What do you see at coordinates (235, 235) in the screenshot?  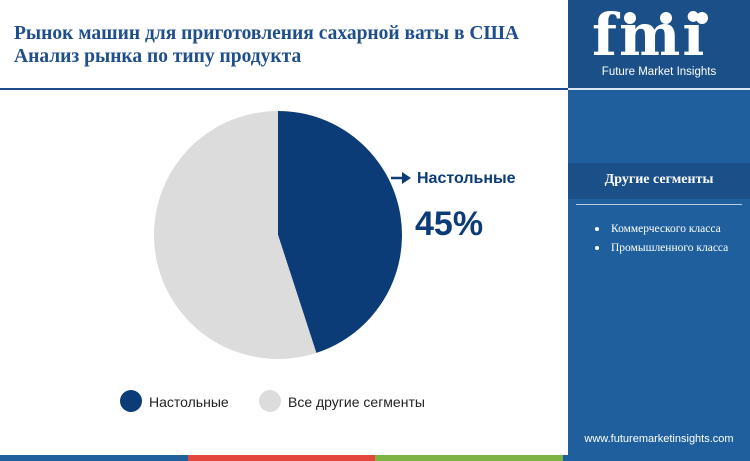 I see `pie-slice-other-segments` at bounding box center [235, 235].